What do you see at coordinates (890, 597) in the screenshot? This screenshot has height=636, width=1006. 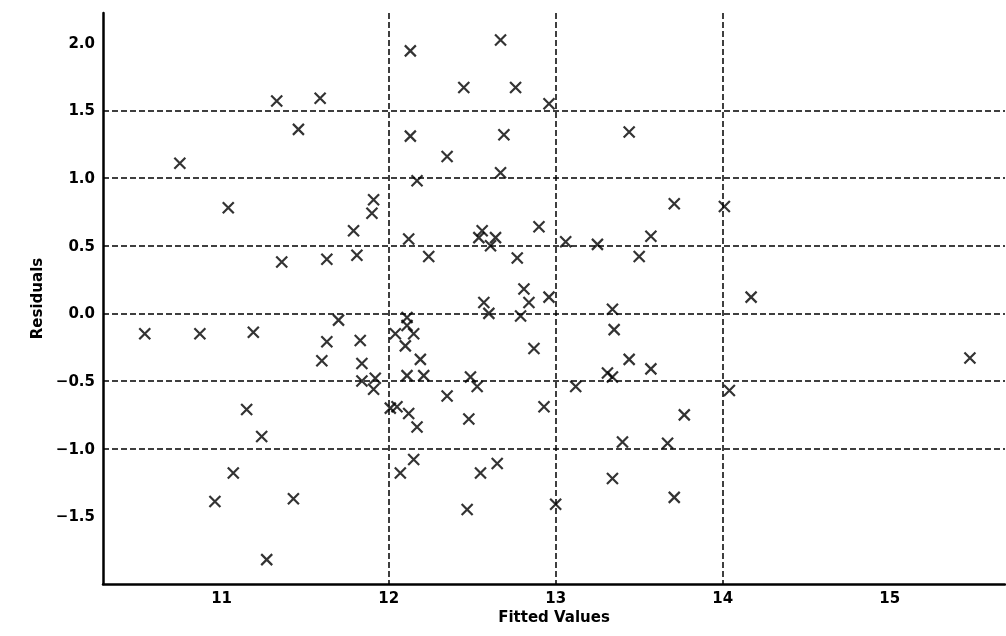 I see `x-tick-label: 15` at bounding box center [890, 597].